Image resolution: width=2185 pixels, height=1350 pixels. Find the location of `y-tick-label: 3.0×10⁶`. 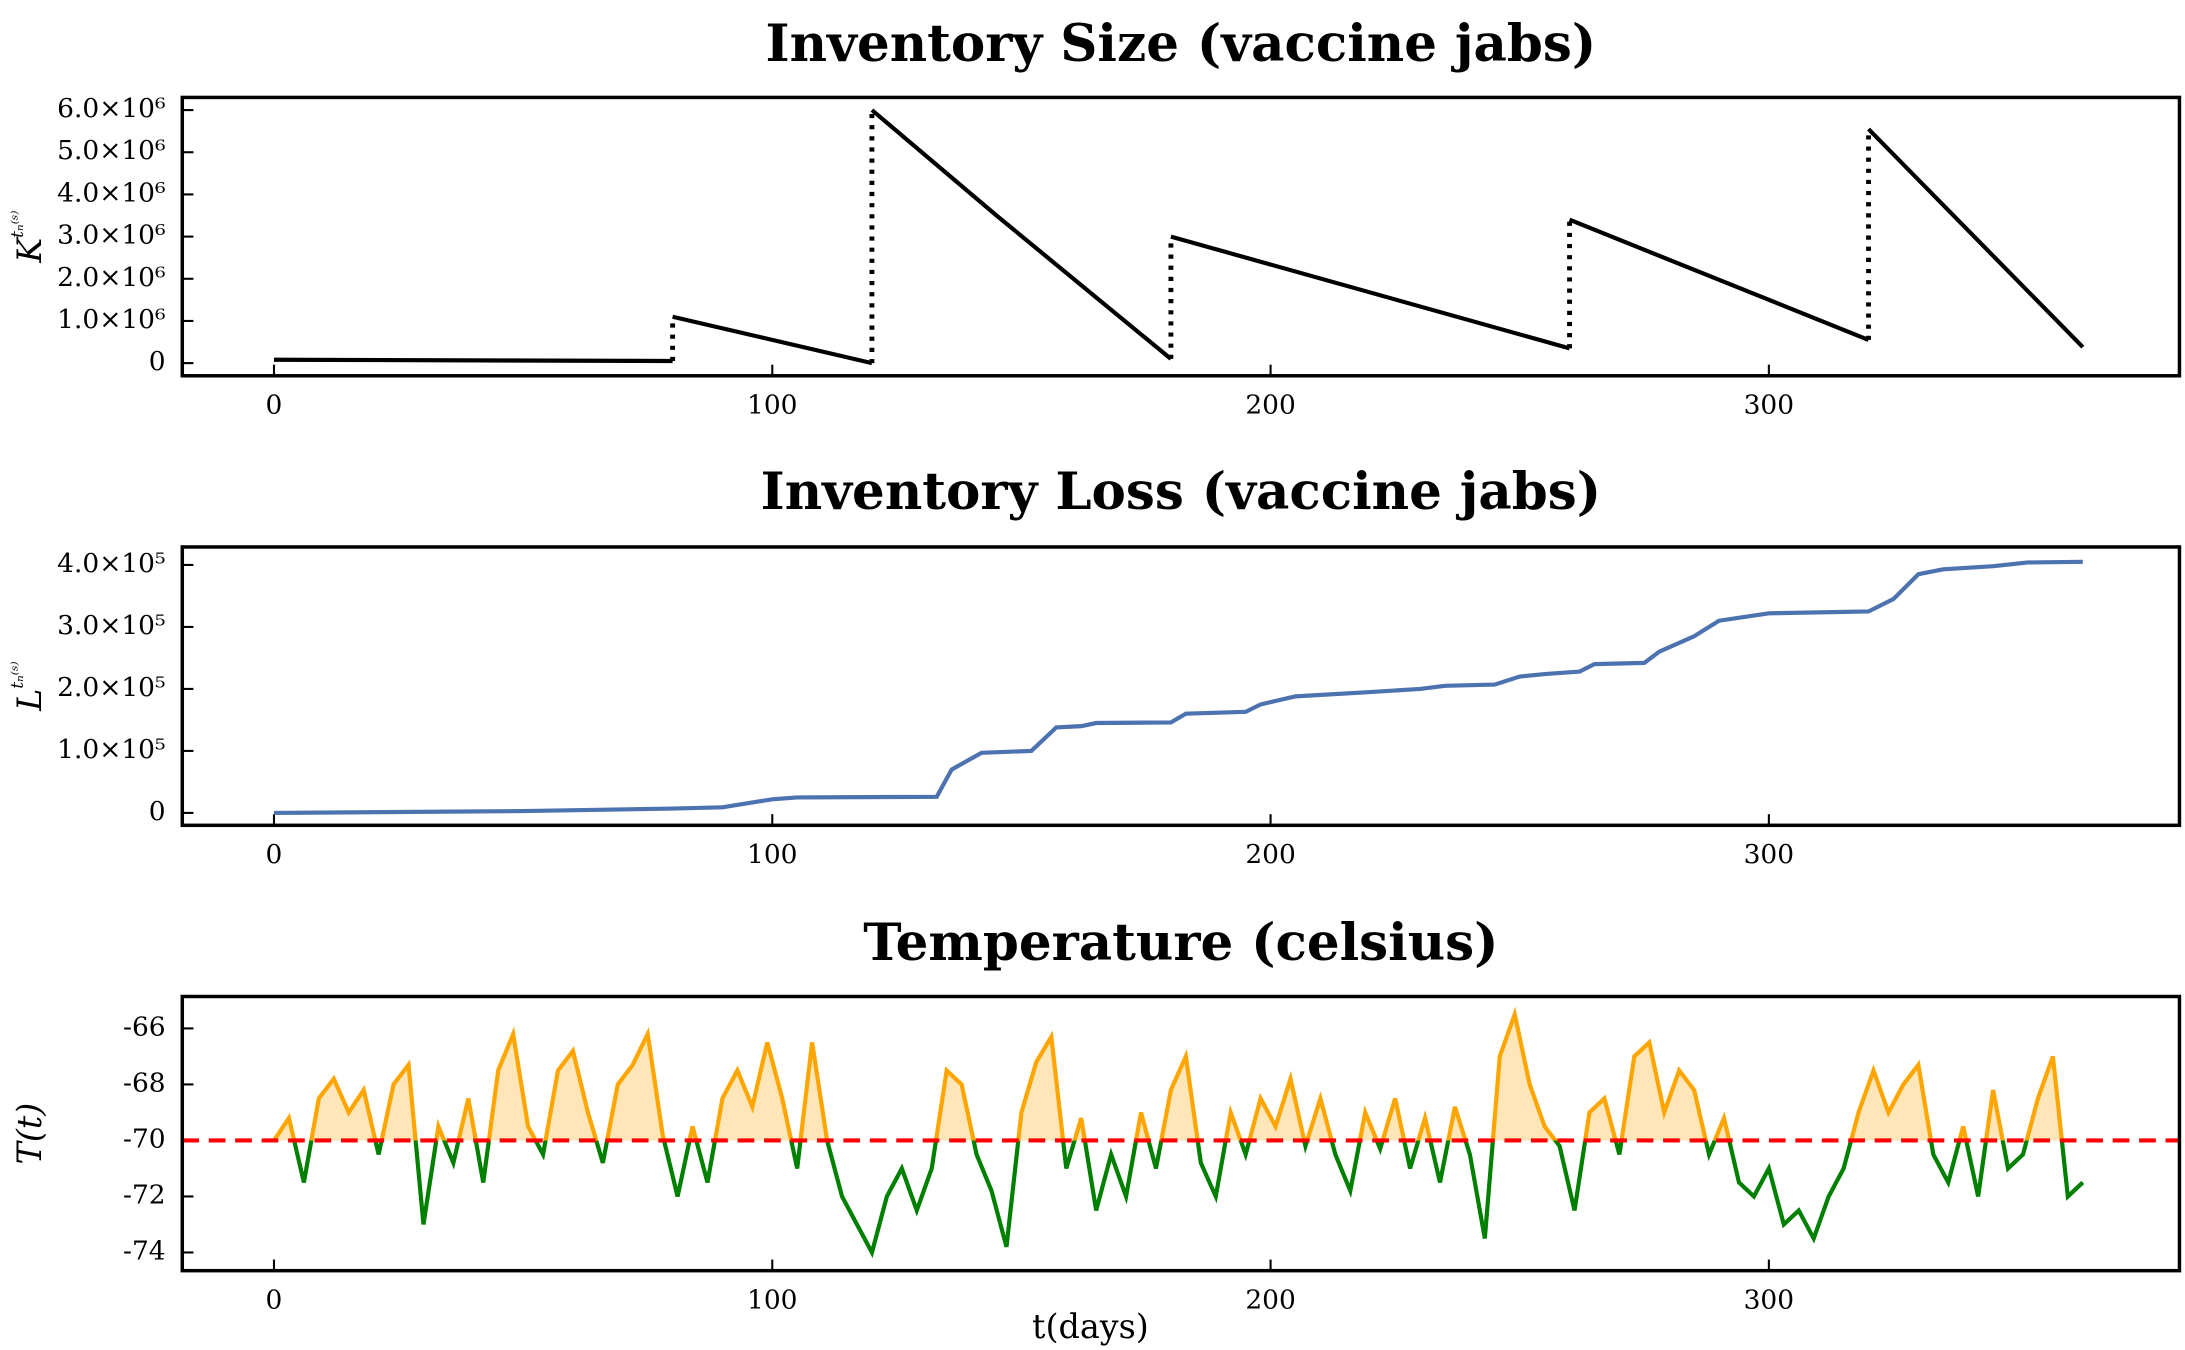

y-tick-label: 3.0×10⁶ is located at coordinates (111, 235).